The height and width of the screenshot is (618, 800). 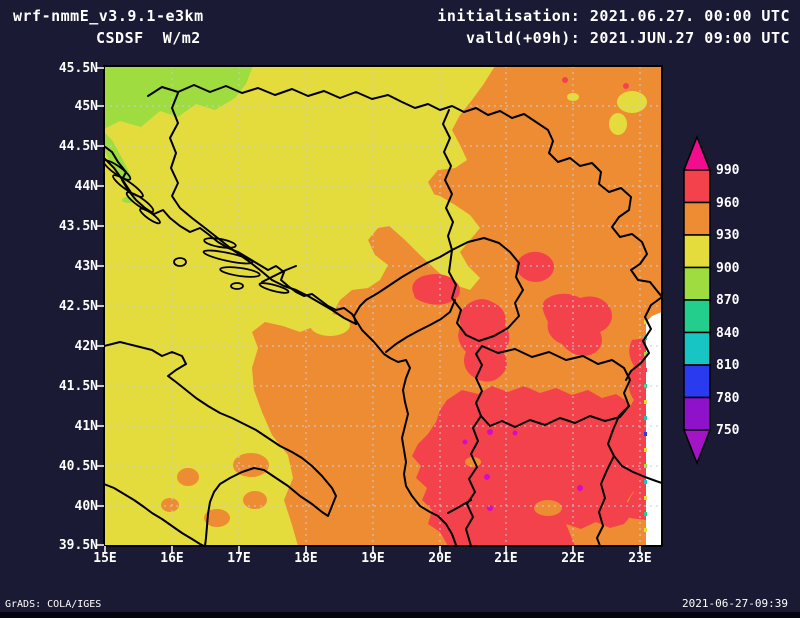 What do you see at coordinates (577, 324) in the screenshot?
I see `field-red-ne-patch` at bounding box center [577, 324].